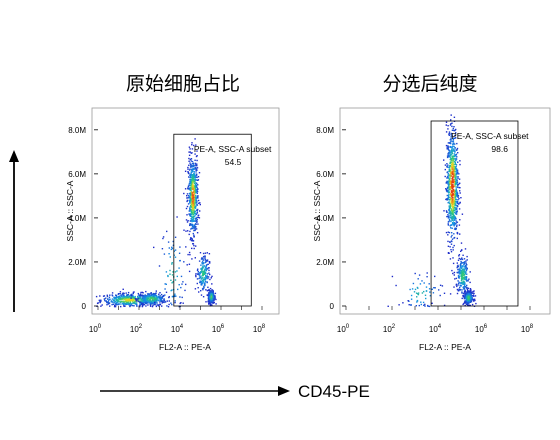 The height and width of the screenshot is (440, 560). What do you see at coordinates (325, 130) in the screenshot?
I see `y-tick-label: 8.0M` at bounding box center [325, 130].